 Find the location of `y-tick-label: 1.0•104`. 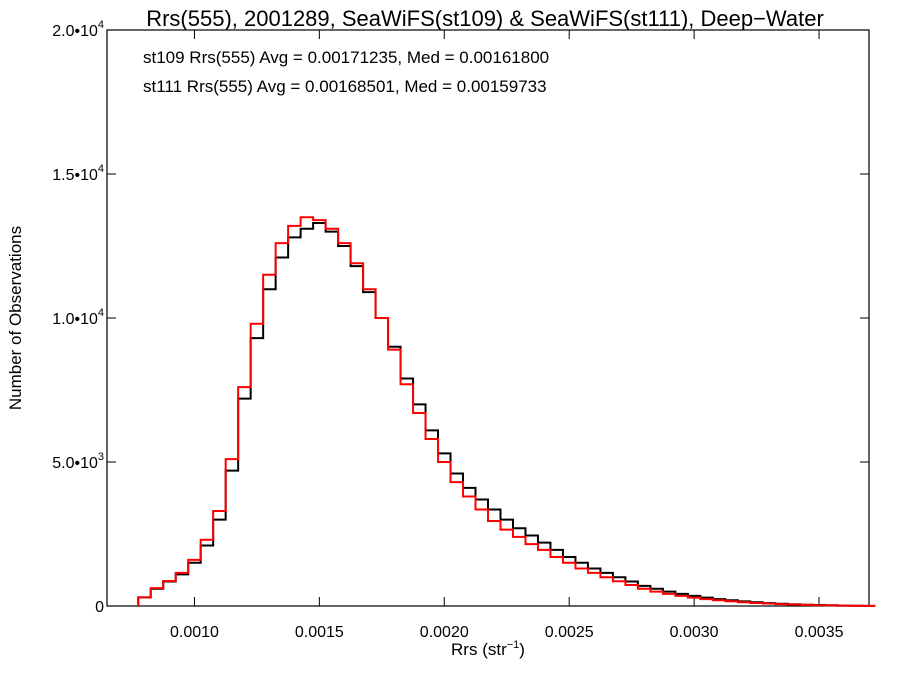

y-tick-label: 1.0•104 is located at coordinates (78, 317).